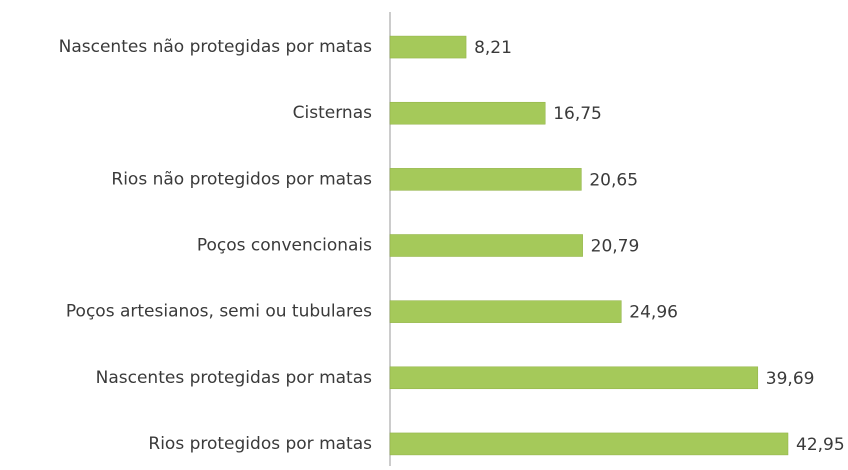  Describe the element at coordinates (234, 378) in the screenshot. I see `category-label: Nascentes protegidas por matas` at that location.